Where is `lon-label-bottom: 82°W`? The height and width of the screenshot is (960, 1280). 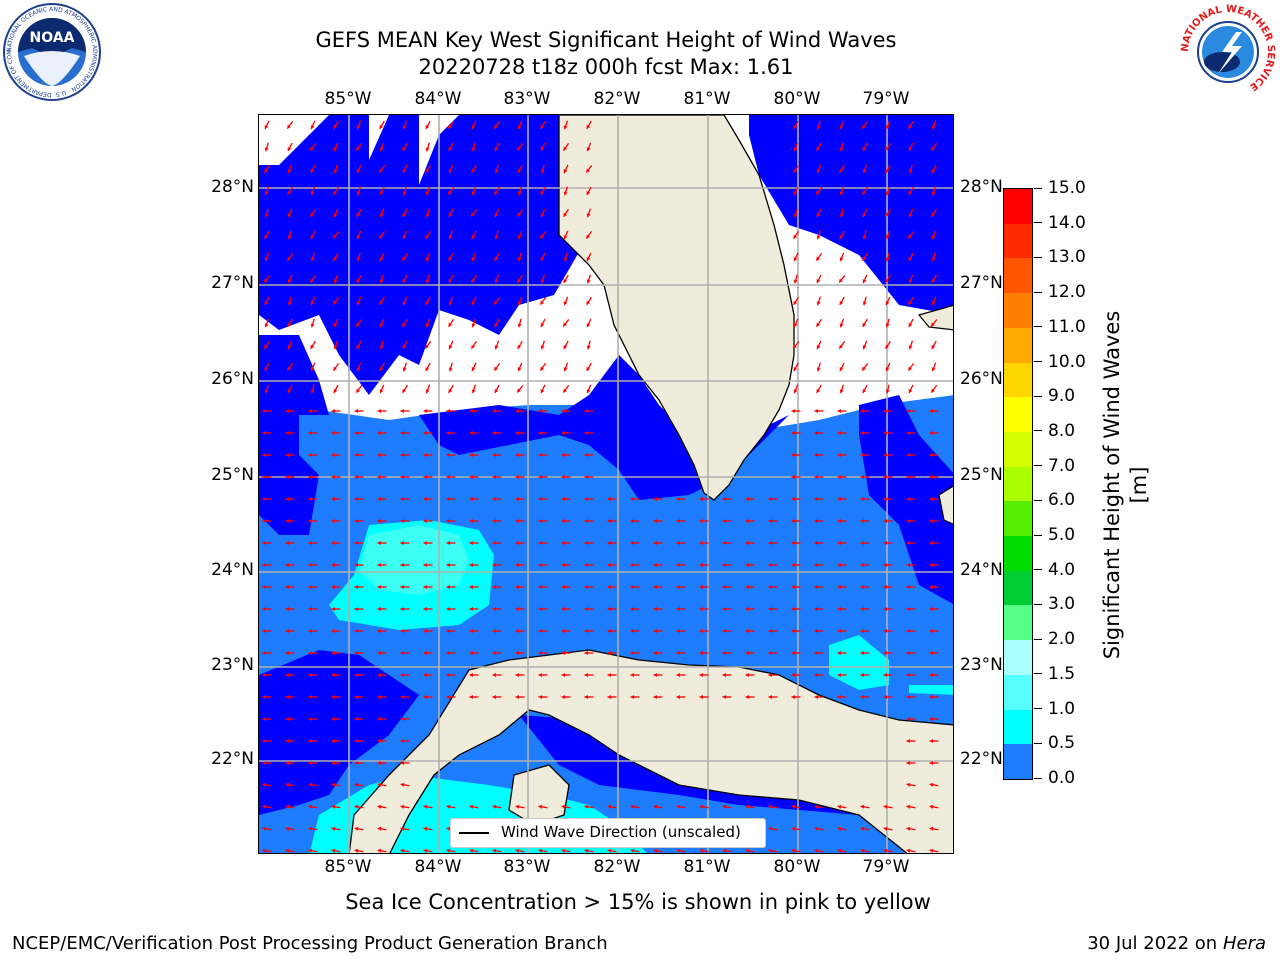 lon-label-bottom: 82°W is located at coordinates (617, 867).